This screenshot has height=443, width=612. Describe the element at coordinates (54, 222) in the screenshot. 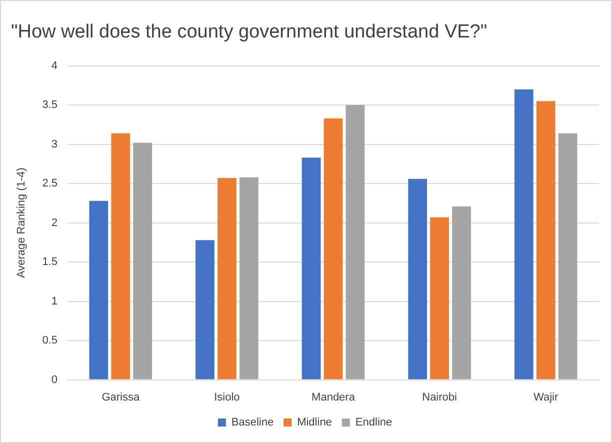

I see `y-tick-label: 2` at that location.